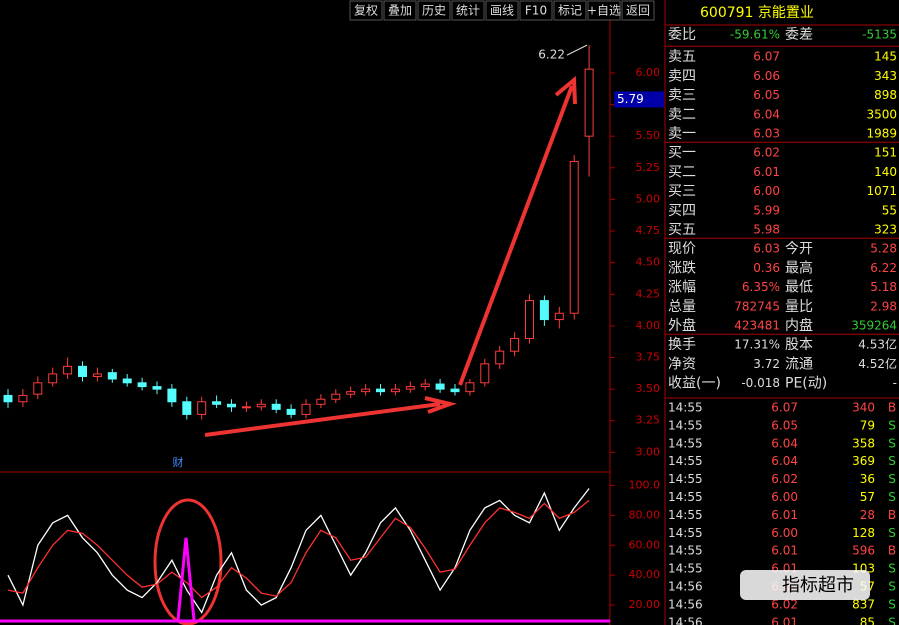  I want to click on toolbar-label: 统计, so click(468, 11).